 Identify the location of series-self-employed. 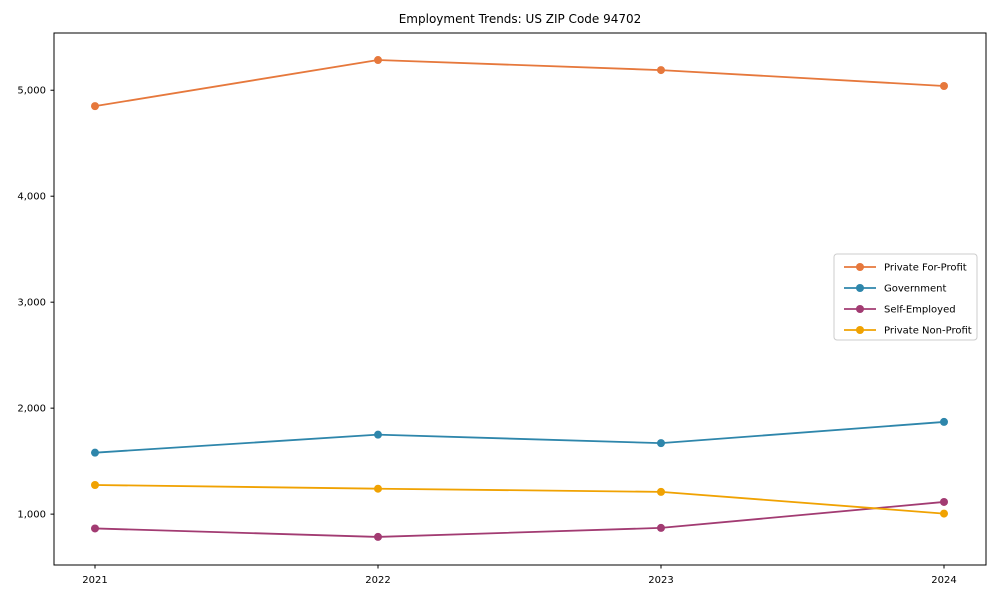
(519, 519).